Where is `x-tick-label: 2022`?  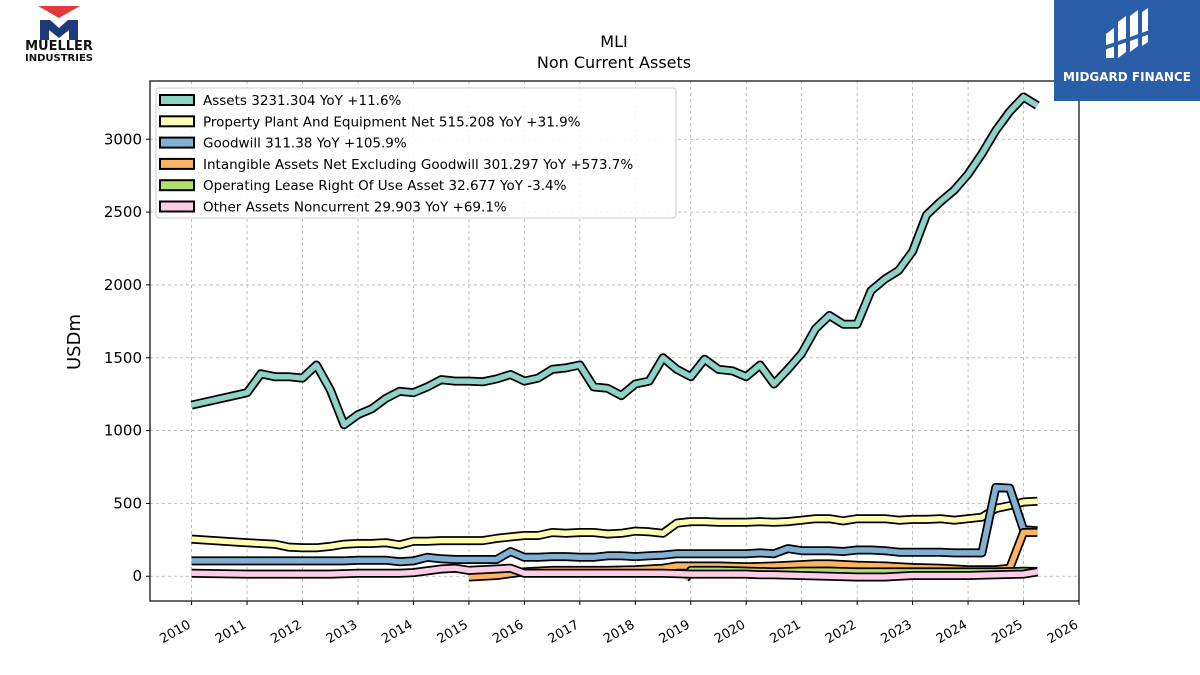 x-tick-label: 2022 is located at coordinates (841, 632).